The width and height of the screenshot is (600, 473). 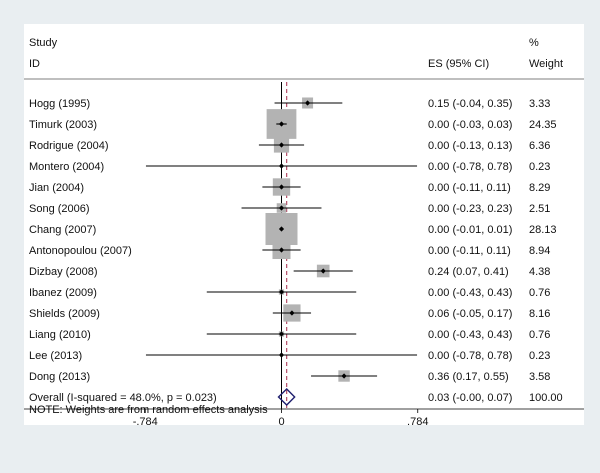 I want to click on weight-value: 8.29, so click(x=539, y=188).